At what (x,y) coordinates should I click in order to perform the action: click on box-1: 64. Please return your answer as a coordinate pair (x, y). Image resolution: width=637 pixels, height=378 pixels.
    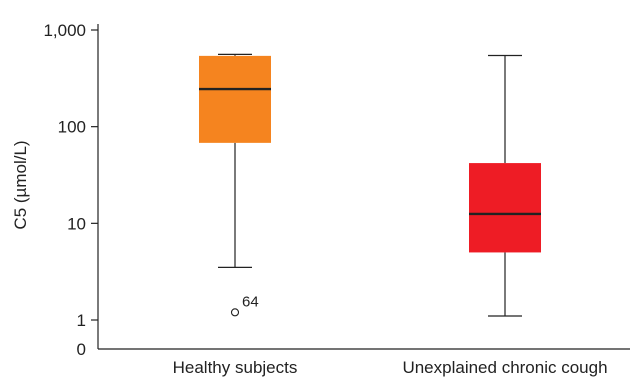
    Looking at the image, I should click on (235, 185).